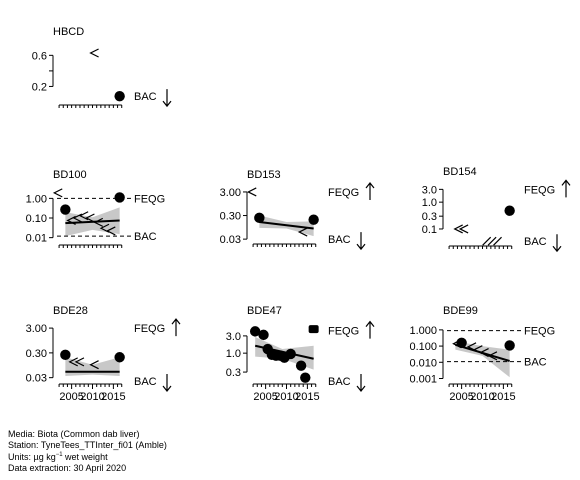 The height and width of the screenshot is (480, 580). What do you see at coordinates (423, 347) in the screenshot?
I see `y-tick-label: 0.100` at bounding box center [423, 347].